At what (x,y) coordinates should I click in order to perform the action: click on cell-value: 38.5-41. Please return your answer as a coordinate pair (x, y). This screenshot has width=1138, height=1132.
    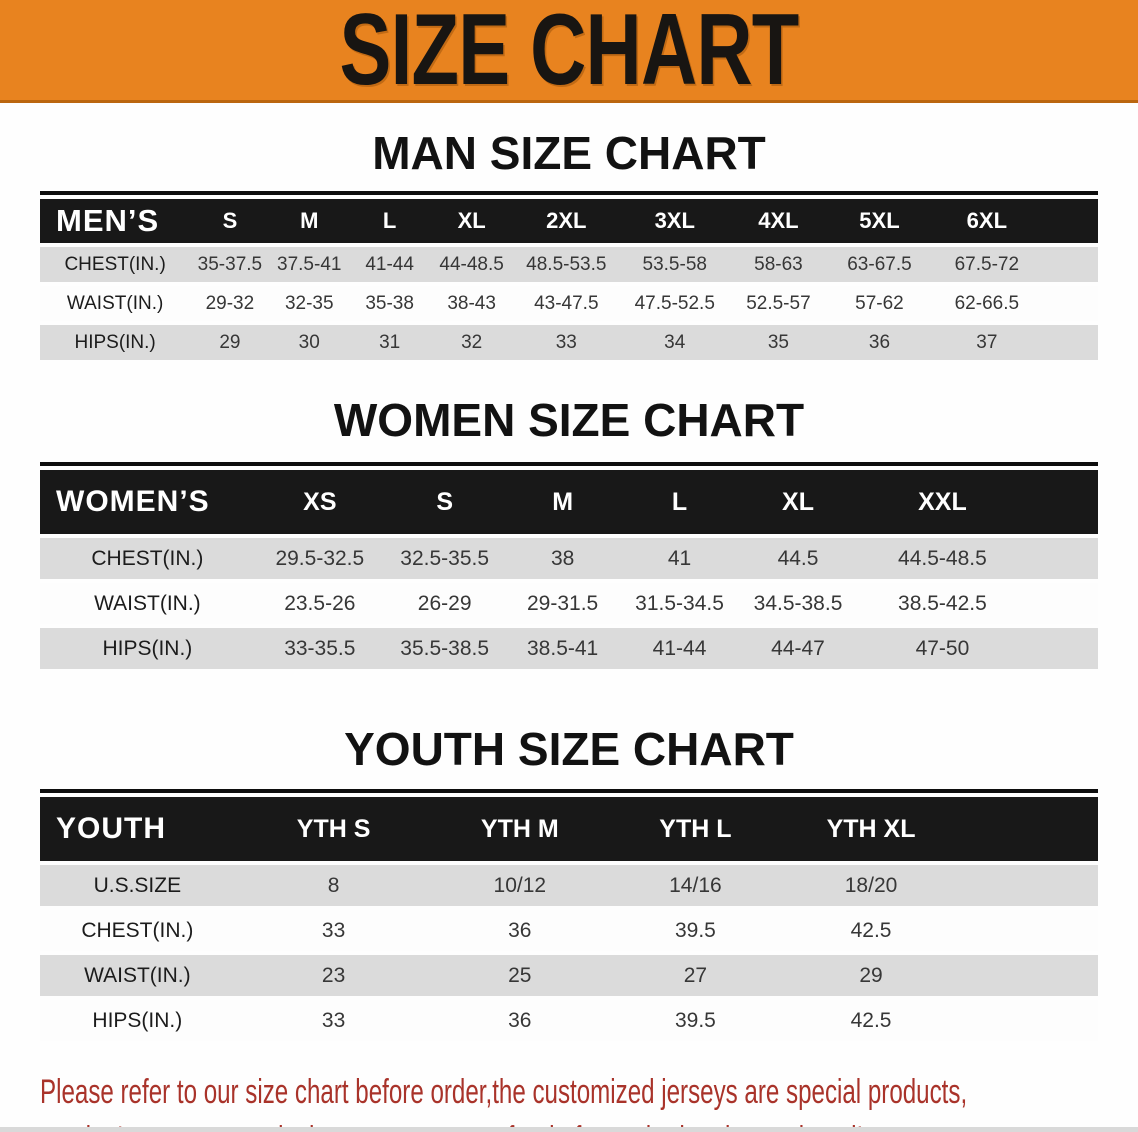
    Looking at the image, I should click on (562, 648).